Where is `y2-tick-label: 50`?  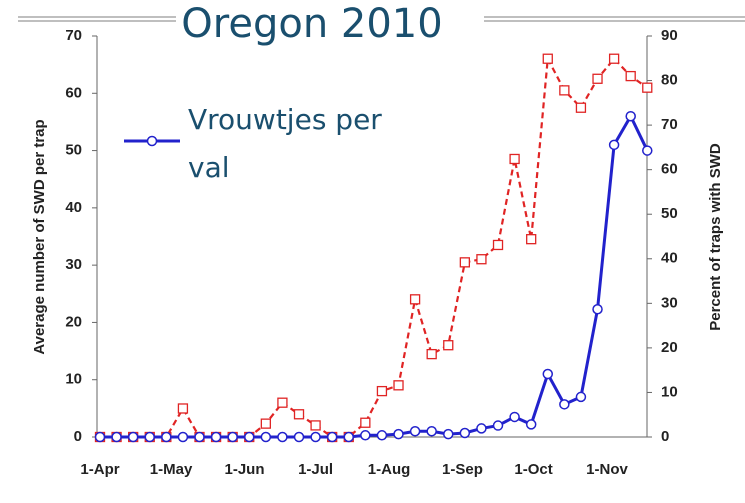 y2-tick-label: 50 is located at coordinates (669, 213).